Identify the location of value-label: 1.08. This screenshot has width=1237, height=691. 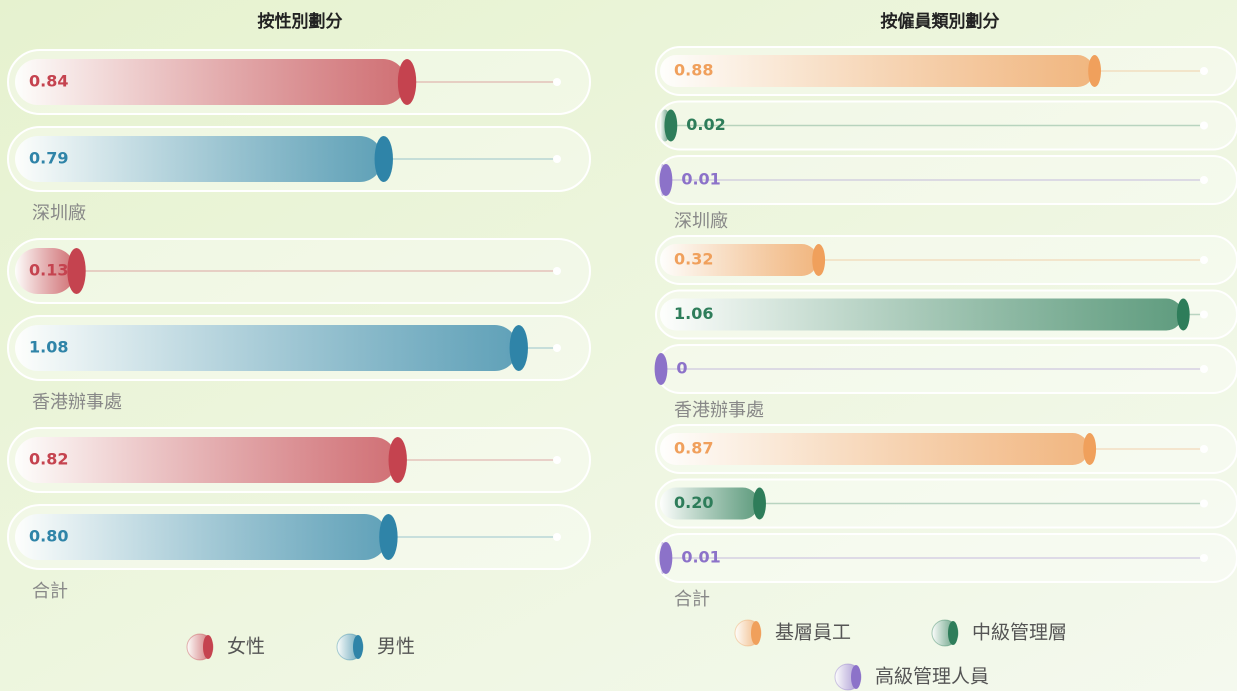
(48, 347).